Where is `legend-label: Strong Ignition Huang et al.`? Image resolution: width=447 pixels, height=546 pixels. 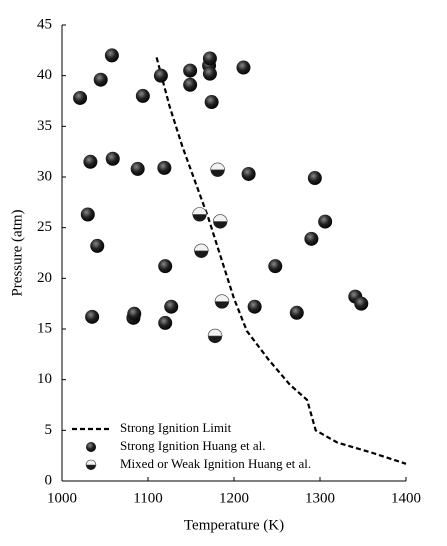
legend-label: Strong Ignition Huang et al. is located at coordinates (193, 445).